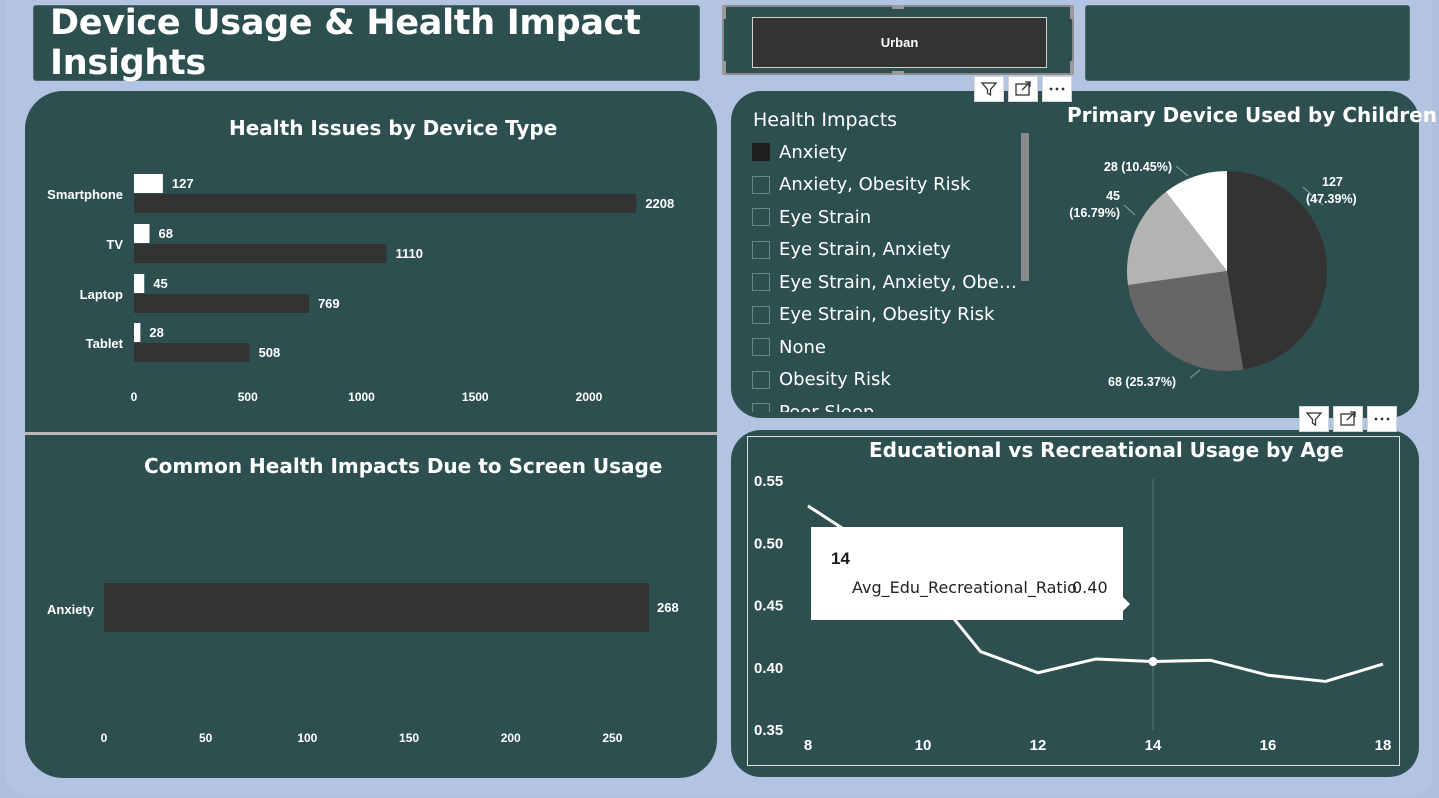 Image resolution: width=1439 pixels, height=798 pixels. Describe the element at coordinates (1094, 213) in the screenshot. I see `pie-data-label: (16.79%)` at that location.